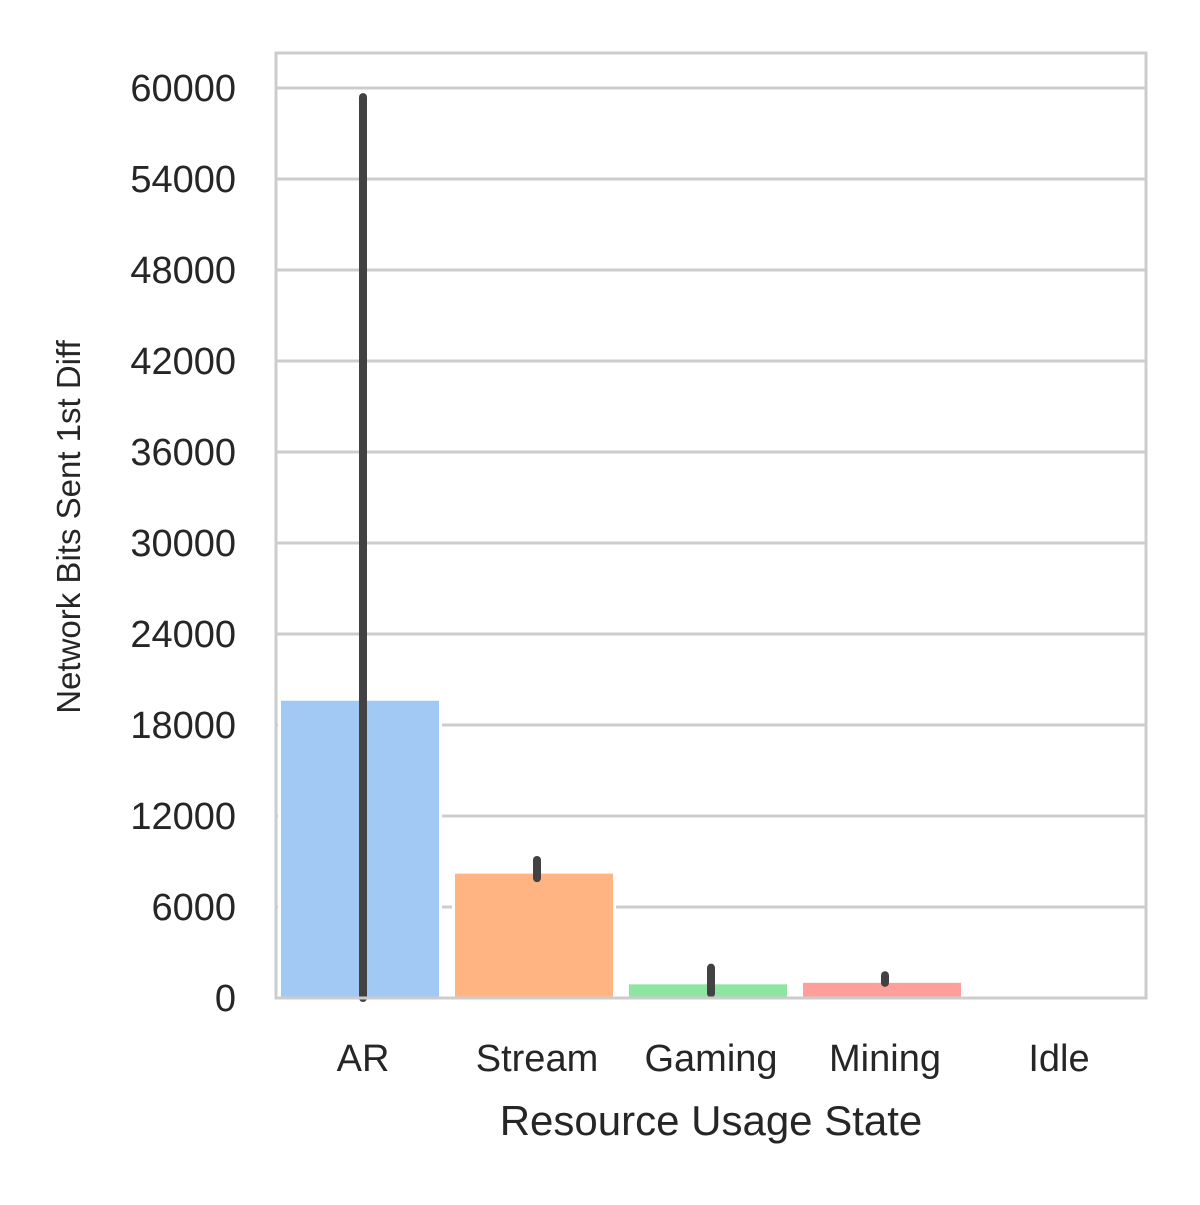 The height and width of the screenshot is (1205, 1200). Describe the element at coordinates (183, 271) in the screenshot. I see `y-tick-label: 48000` at that location.